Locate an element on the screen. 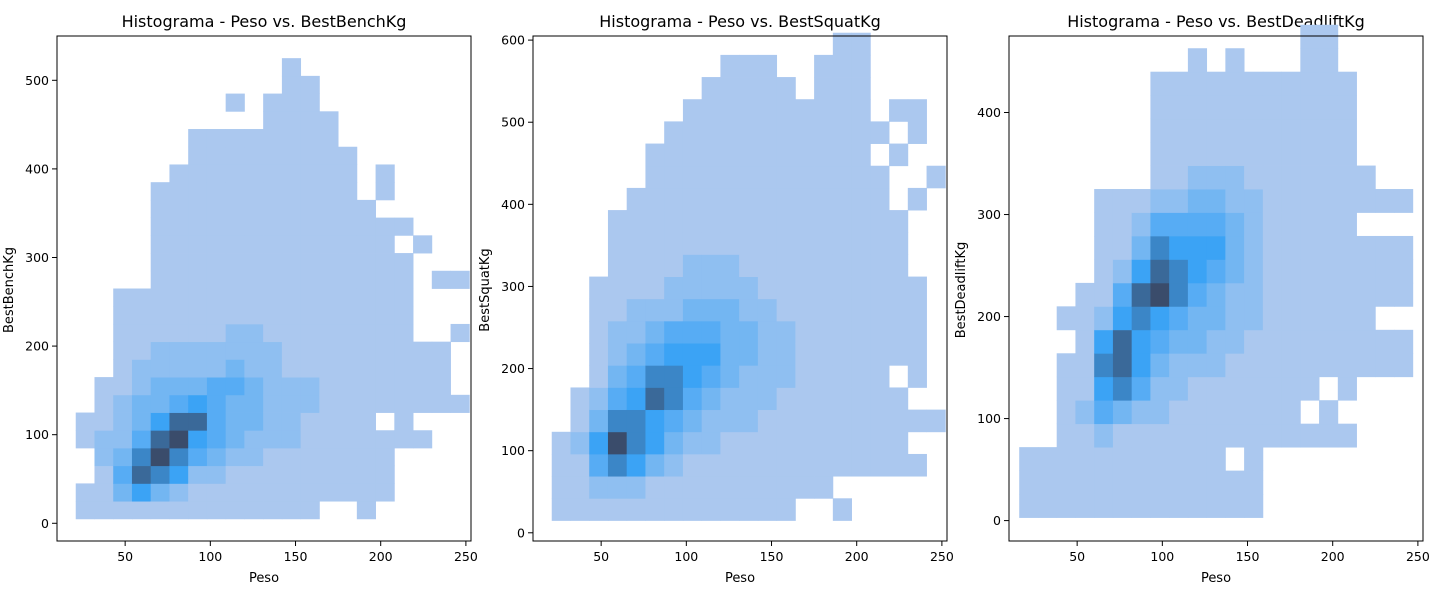  x-tick-label: 250 is located at coordinates (942, 556).